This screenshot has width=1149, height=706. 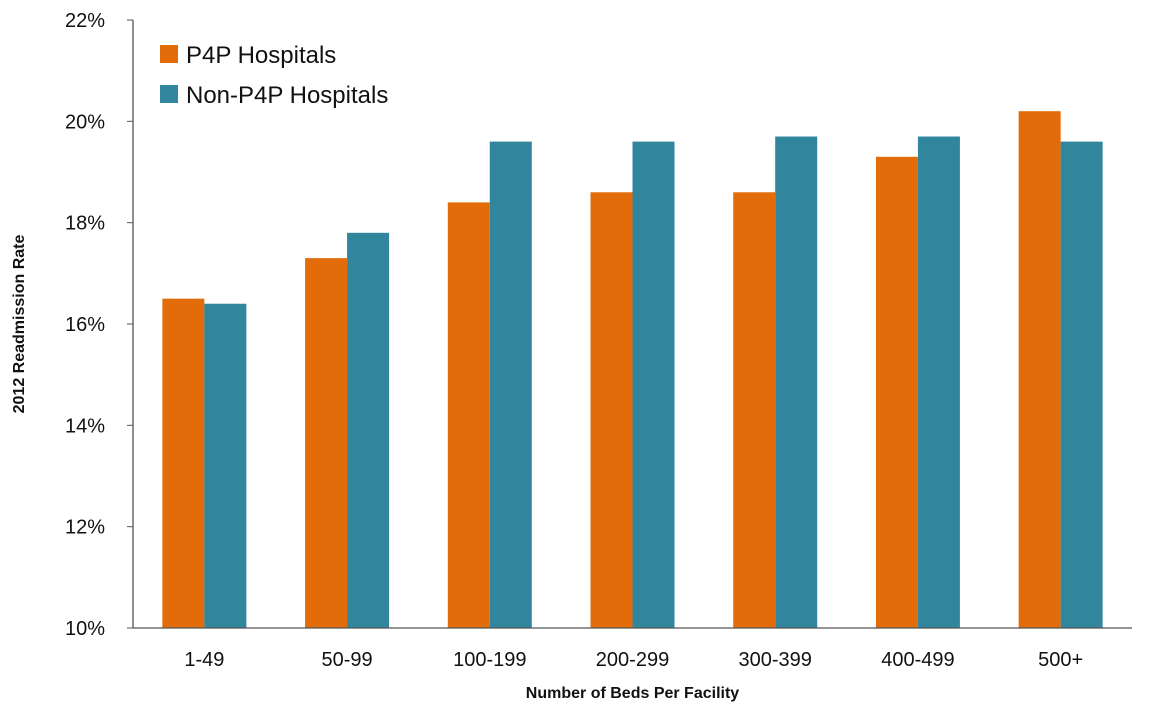 I want to click on y-tick-label: 10%, so click(x=85, y=629).